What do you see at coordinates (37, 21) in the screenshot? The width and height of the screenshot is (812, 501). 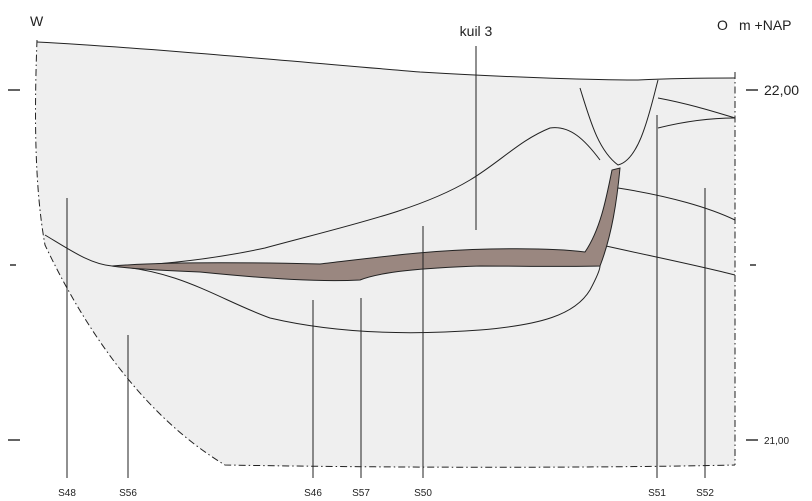 I see `west-label: W` at bounding box center [37, 21].